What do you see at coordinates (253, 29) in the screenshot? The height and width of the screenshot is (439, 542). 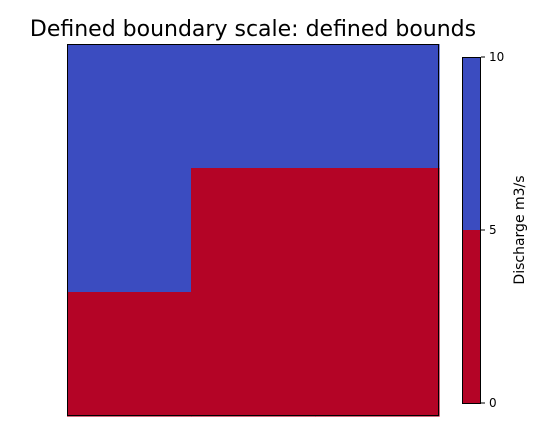 I see `chart-title: Defined boundary scale: defined bounds` at bounding box center [253, 29].